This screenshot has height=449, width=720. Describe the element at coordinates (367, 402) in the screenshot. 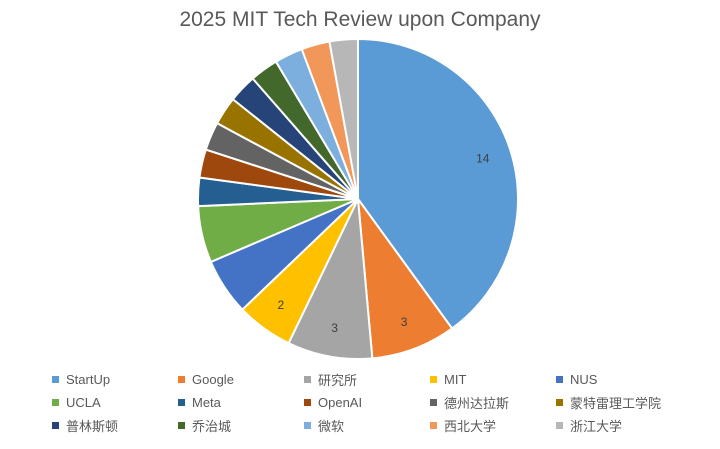

I see `legend-item-7: OpenAI` at that location.